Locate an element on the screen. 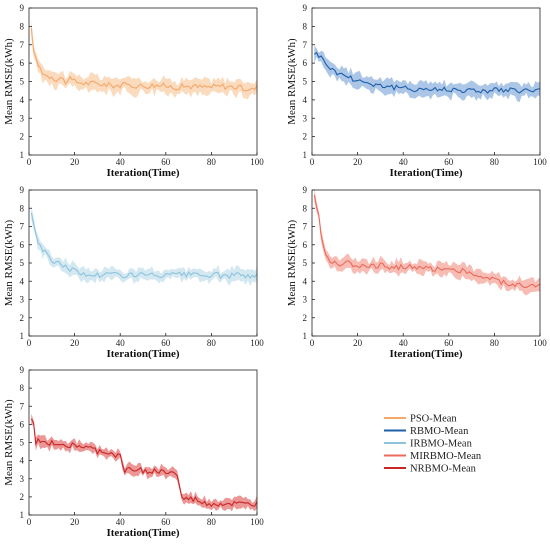 The image size is (550, 545). legend-label: MIRBMO-Mean is located at coordinates (446, 456).